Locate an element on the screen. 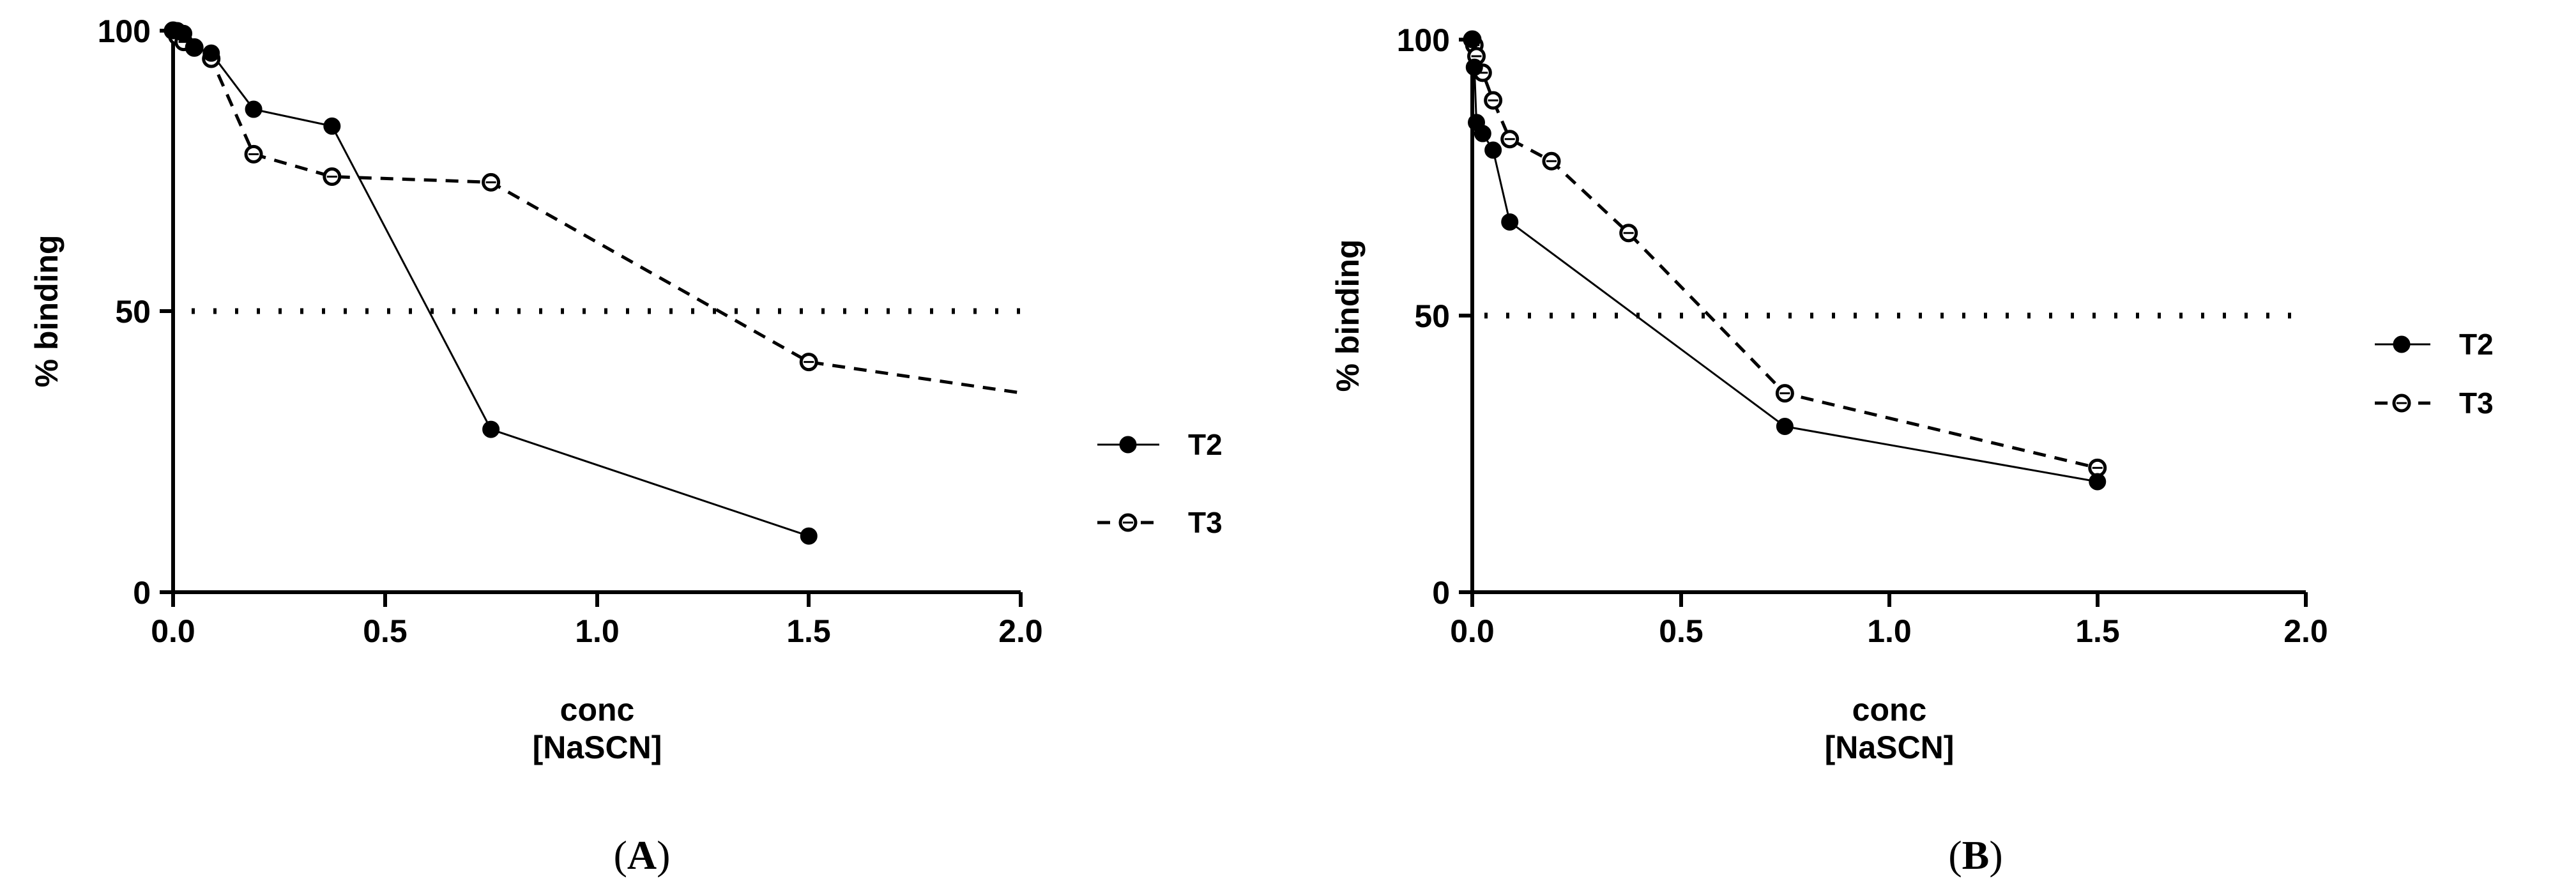 The width and height of the screenshot is (2576, 895). panel-label-a: (A) is located at coordinates (642, 855).